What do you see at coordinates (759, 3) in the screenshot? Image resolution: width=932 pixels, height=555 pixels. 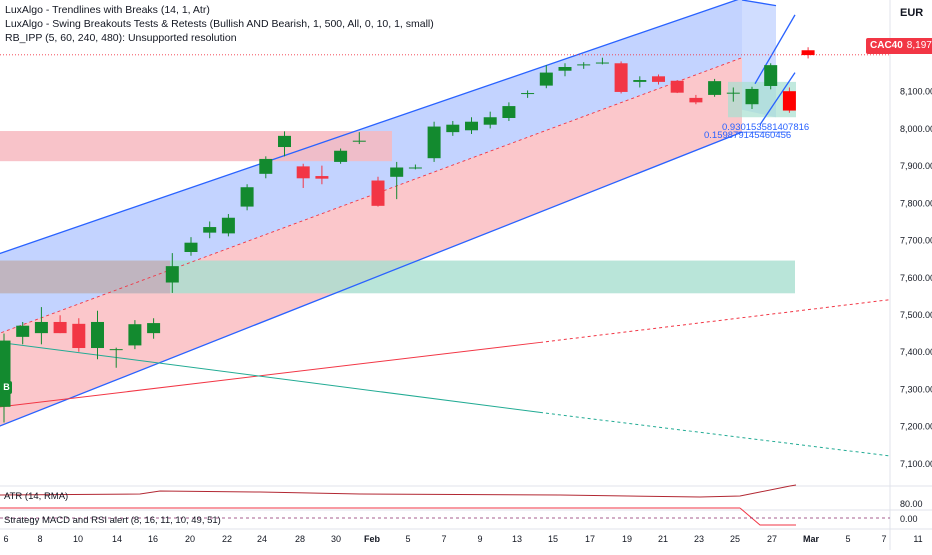 I see `projection-top-line` at bounding box center [759, 3].